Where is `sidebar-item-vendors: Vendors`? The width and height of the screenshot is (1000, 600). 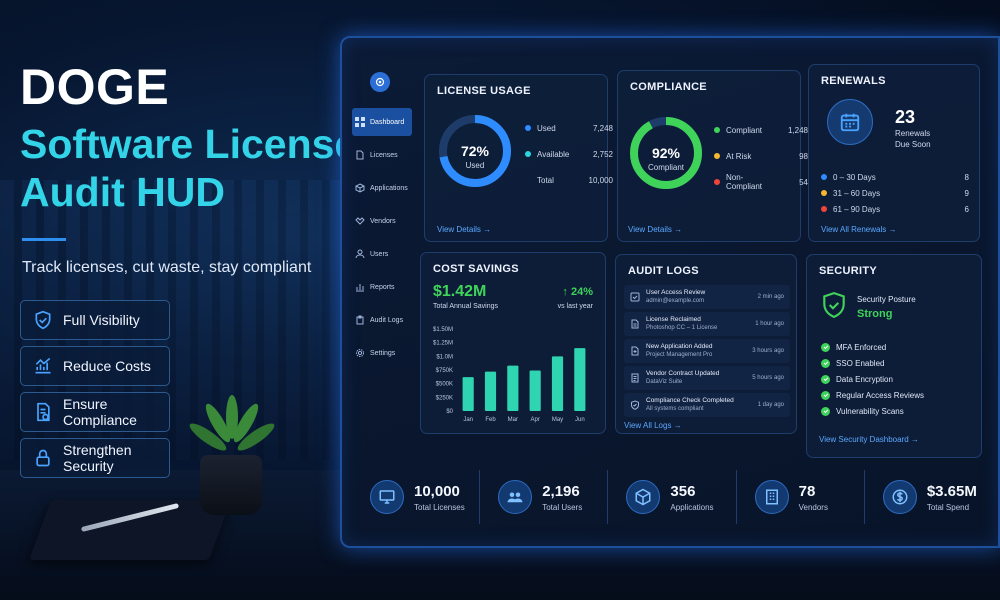
sidebar-item-vendors: Vendors is located at coordinates (382, 221).